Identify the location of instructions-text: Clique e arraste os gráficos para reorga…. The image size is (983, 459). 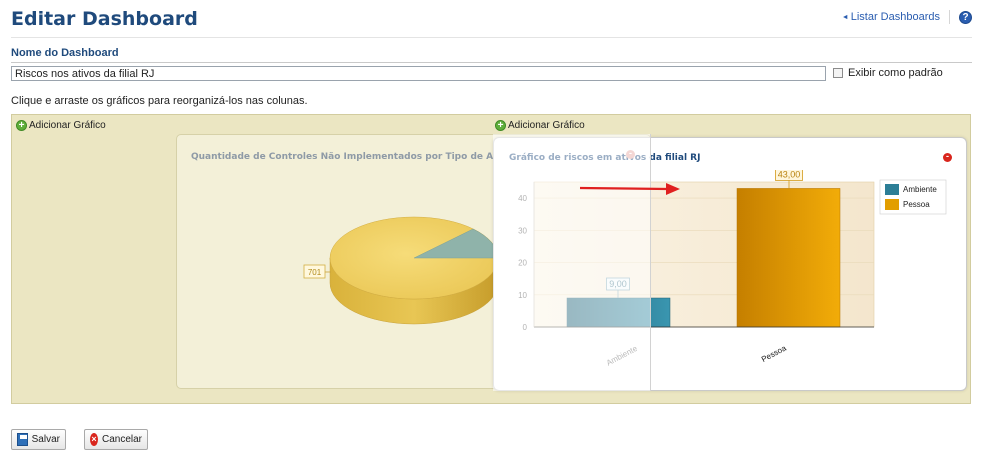
(159, 101).